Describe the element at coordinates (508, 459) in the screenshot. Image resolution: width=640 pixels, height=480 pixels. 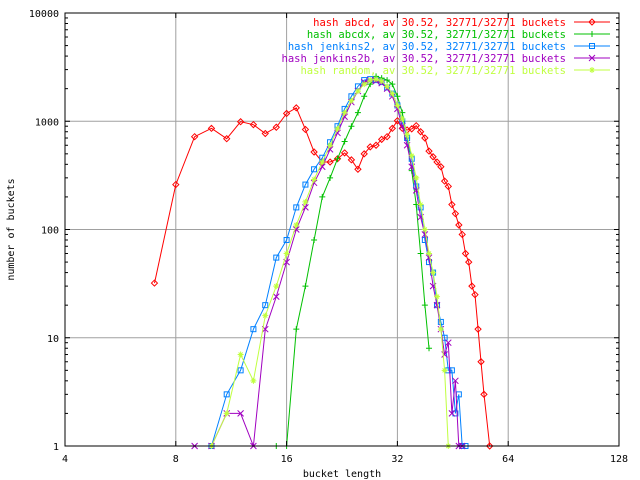
I see `x-tick-label: 64` at that location.